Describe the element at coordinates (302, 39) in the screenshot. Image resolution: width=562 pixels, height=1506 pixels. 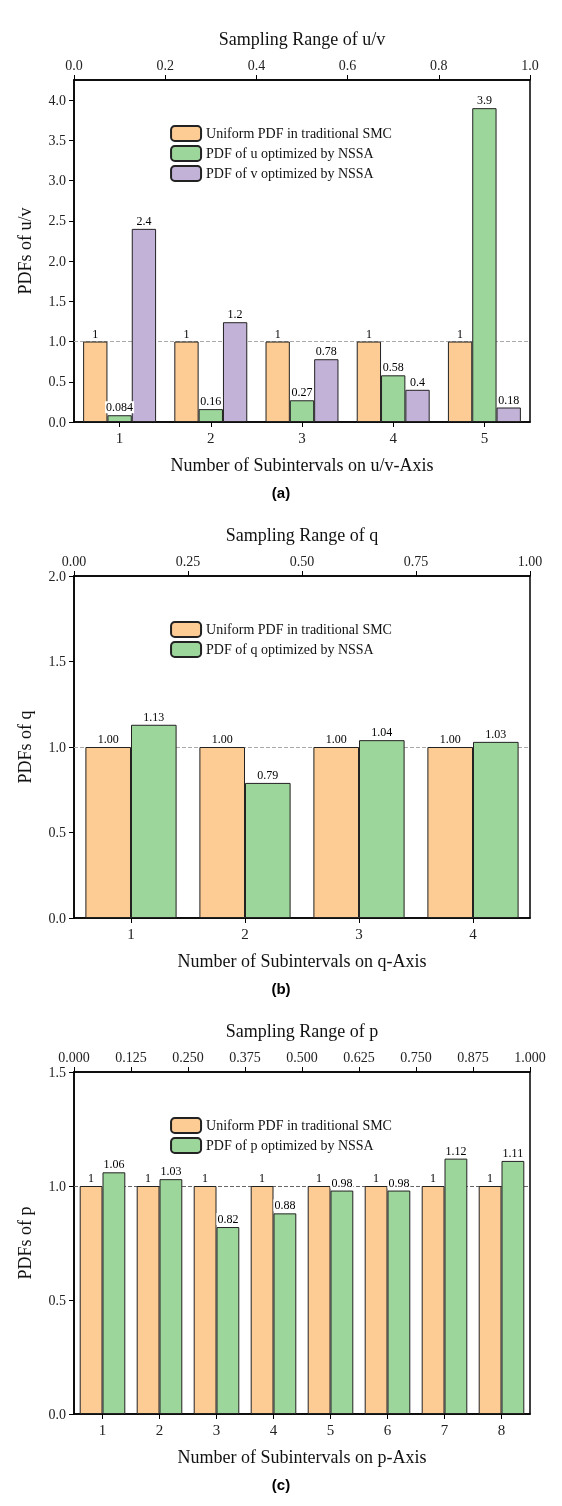
I see `x2-axis-title: Sampling Range of u/v` at that location.